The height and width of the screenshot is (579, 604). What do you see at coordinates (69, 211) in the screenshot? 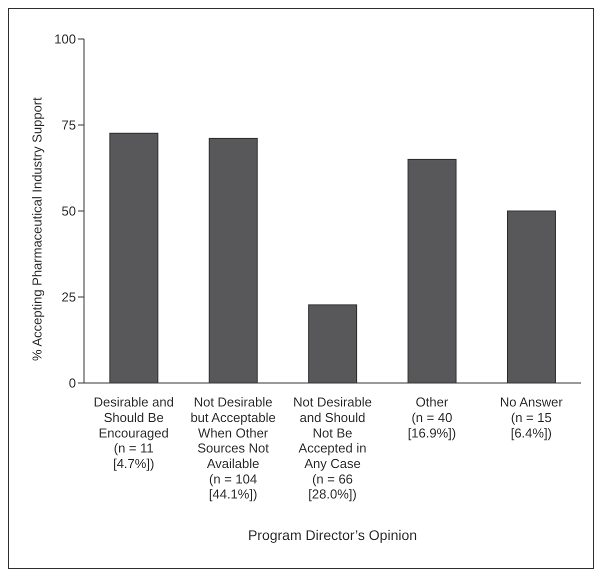
I see `y-tick-label: 50` at bounding box center [69, 211].